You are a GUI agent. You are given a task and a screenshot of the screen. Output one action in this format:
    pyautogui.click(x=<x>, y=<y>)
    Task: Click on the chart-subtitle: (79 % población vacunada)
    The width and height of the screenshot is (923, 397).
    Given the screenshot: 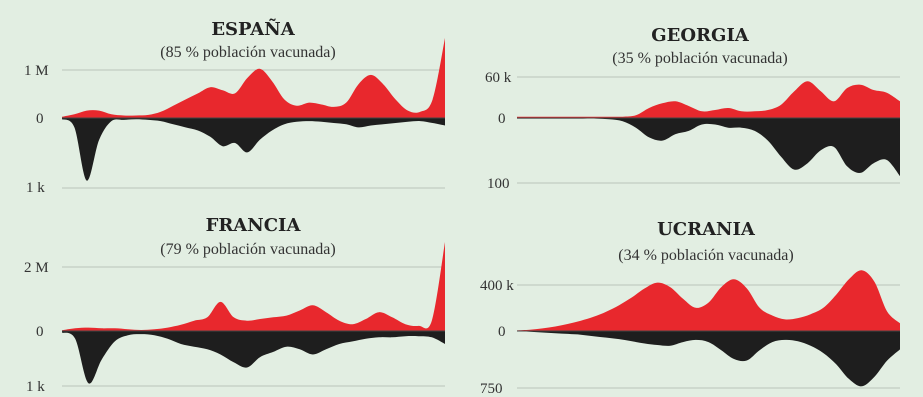 What is the action you would take?
    pyautogui.click(x=247, y=249)
    